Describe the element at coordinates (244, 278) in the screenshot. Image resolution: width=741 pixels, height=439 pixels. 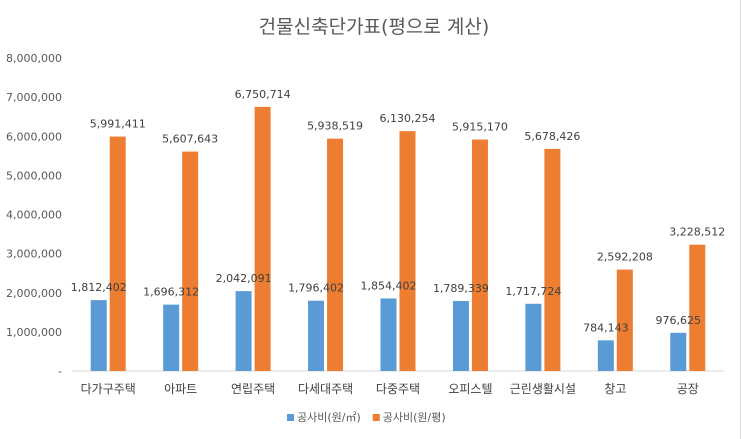
I see `data-label: 2,042,091` at that location.